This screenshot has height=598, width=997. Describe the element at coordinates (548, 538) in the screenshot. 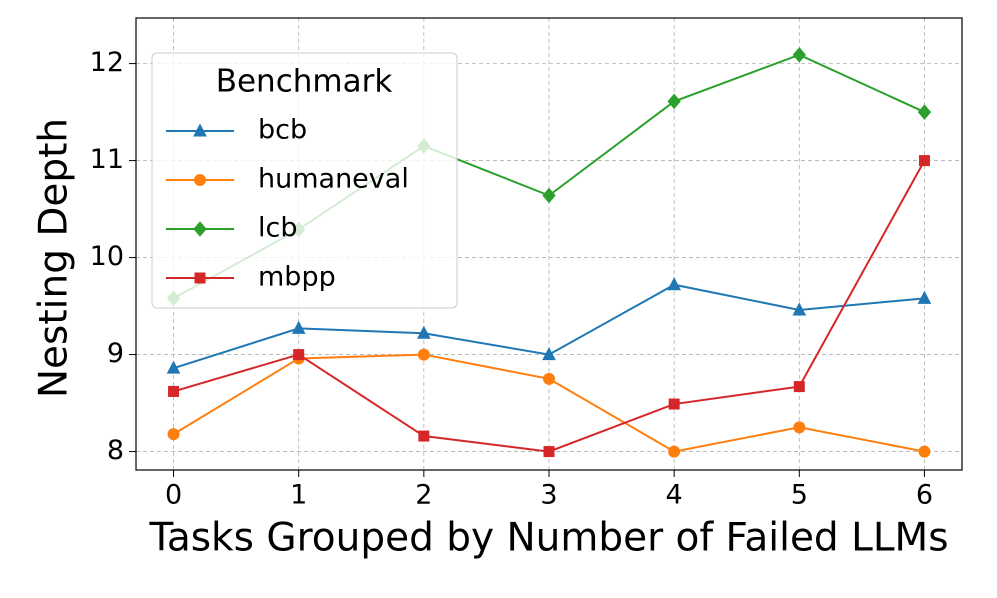

I see `x-axis-label: Tasks Grouped by Number of Failed LLMs` at that location.